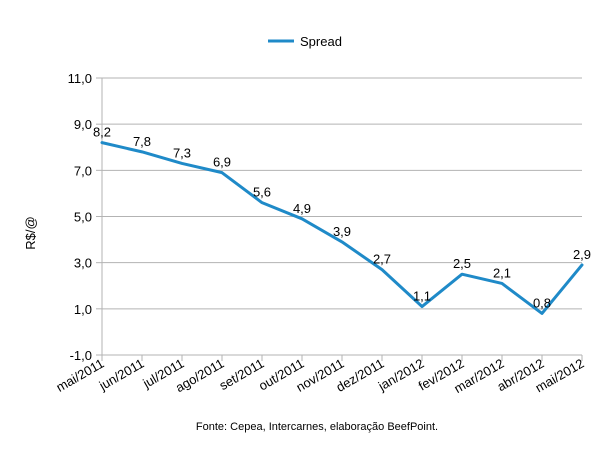 The height and width of the screenshot is (453, 612). What do you see at coordinates (83, 124) in the screenshot?
I see `y-tick-label: 9,0` at bounding box center [83, 124].